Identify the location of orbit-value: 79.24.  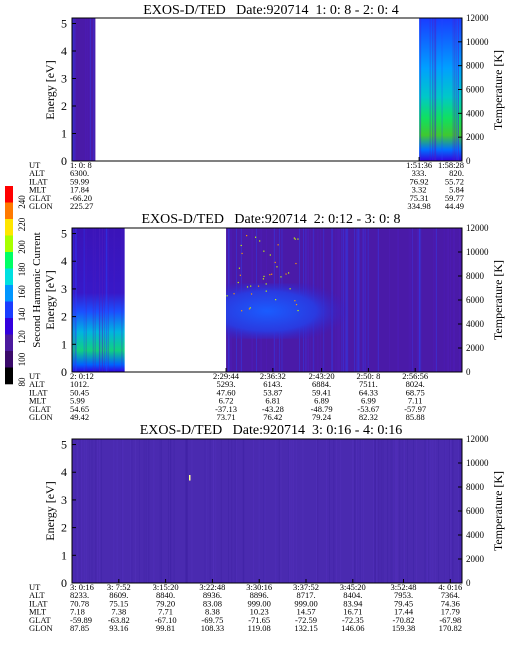
(322, 417).